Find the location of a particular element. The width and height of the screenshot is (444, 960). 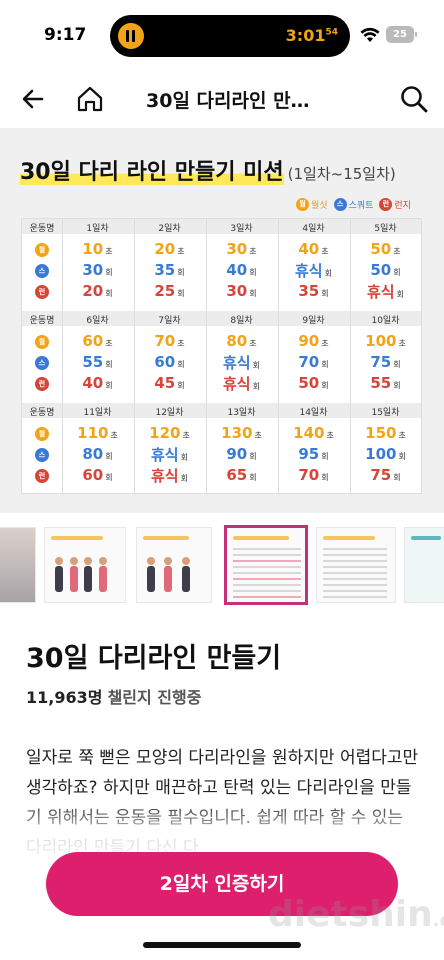

day-header: 7일차 is located at coordinates (169, 321).